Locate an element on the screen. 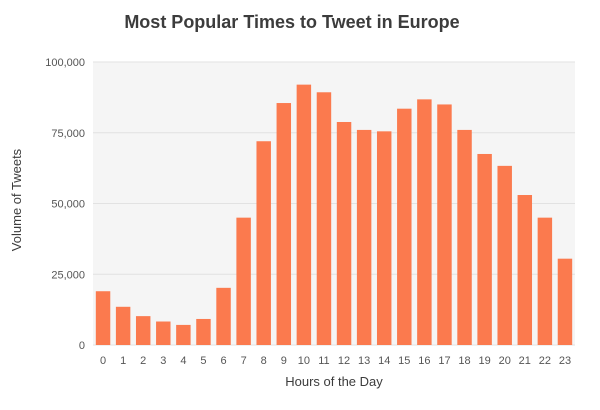 The image size is (600, 410). x-tick-label: 14 is located at coordinates (384, 361).